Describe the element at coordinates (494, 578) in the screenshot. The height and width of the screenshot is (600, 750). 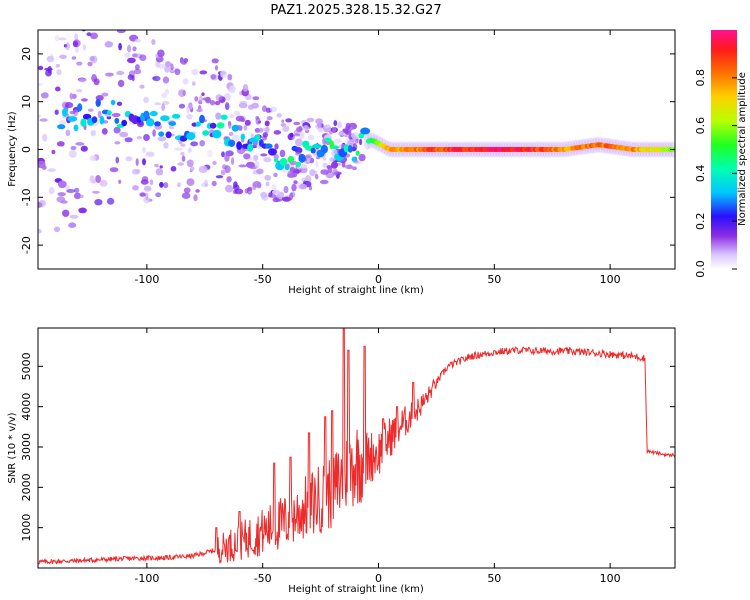
I see `x-tick-label: 50` at that location.